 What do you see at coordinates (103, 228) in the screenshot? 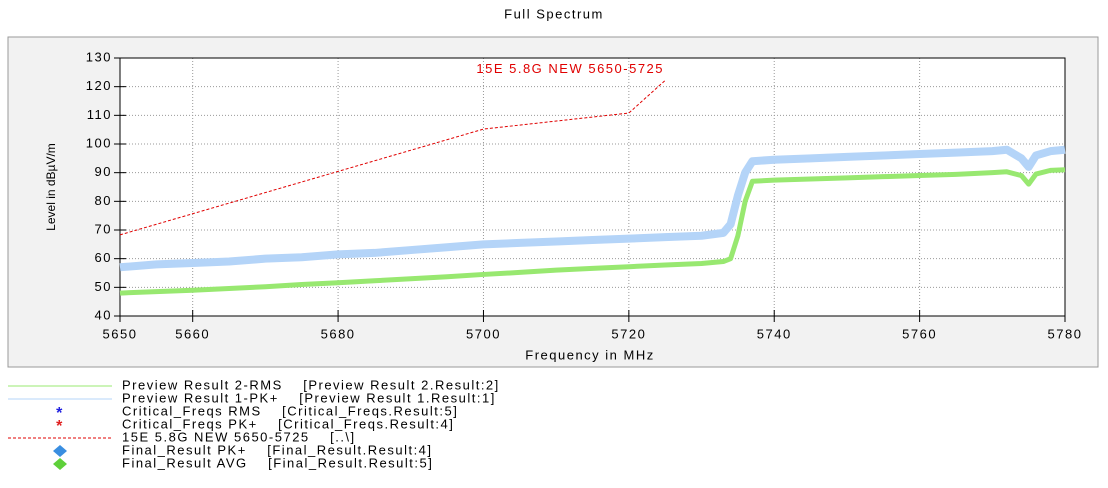
I see `y-tick-label: 70` at bounding box center [103, 228].